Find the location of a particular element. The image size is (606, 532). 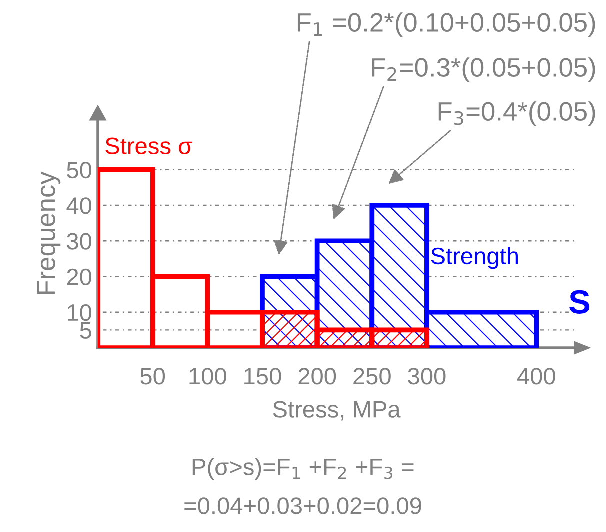

y-tick-label: 20 is located at coordinates (79, 277).